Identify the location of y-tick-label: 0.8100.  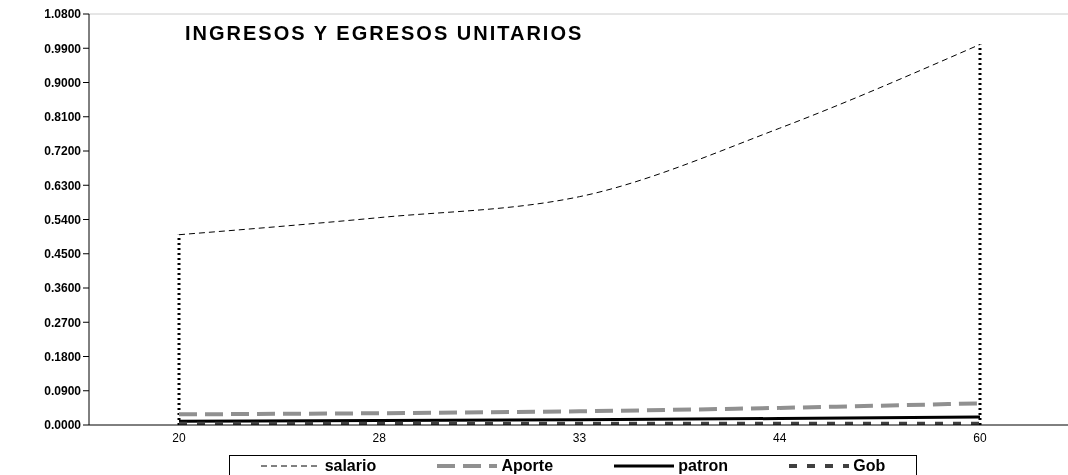
(63, 117).